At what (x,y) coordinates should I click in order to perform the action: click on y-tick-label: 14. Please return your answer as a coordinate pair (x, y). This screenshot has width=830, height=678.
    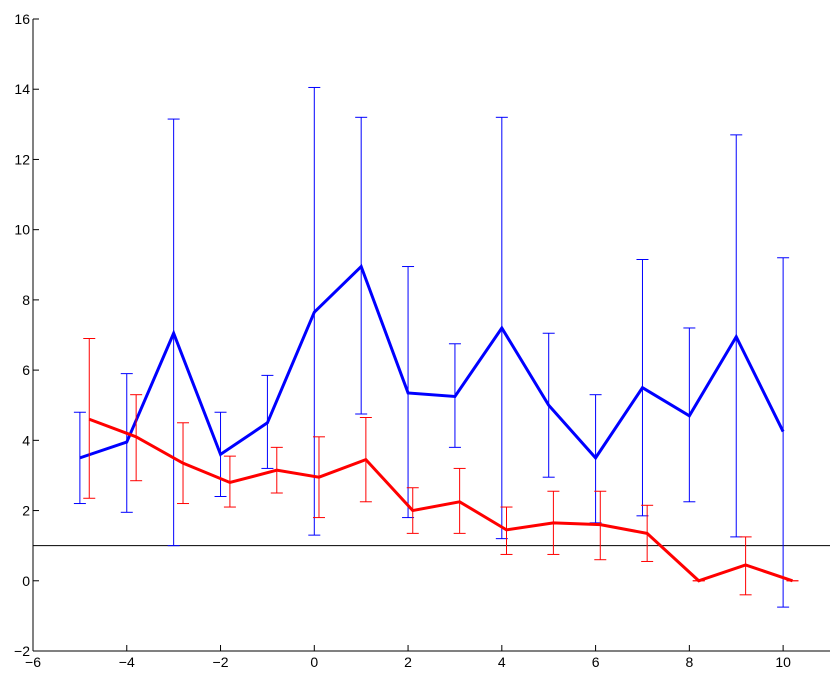
    Looking at the image, I should click on (22, 89).